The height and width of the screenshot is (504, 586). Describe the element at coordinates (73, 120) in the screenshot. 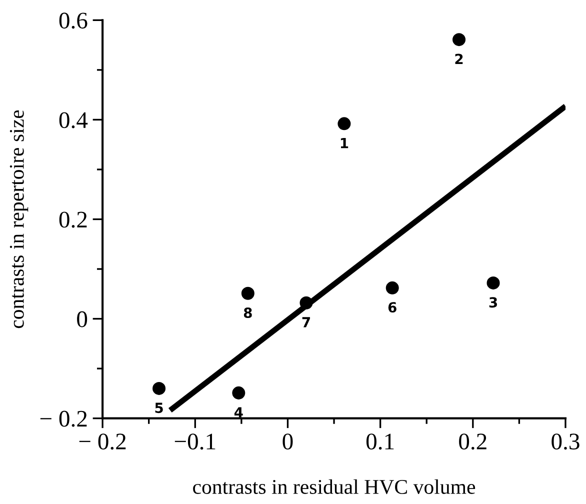

I see `y-tick-label: 0.4` at that location.